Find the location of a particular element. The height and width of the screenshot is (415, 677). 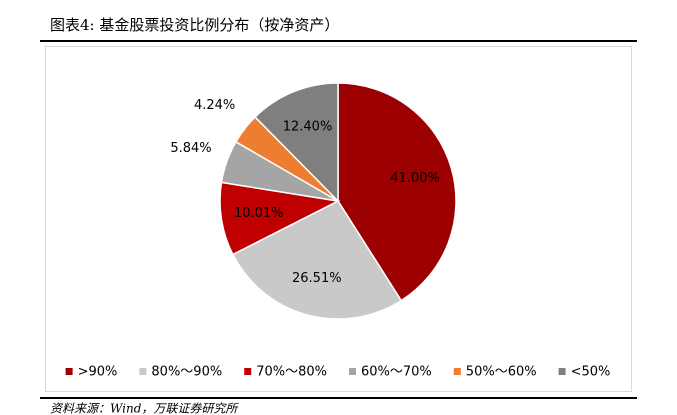

data-label: 12.40% is located at coordinates (308, 126).